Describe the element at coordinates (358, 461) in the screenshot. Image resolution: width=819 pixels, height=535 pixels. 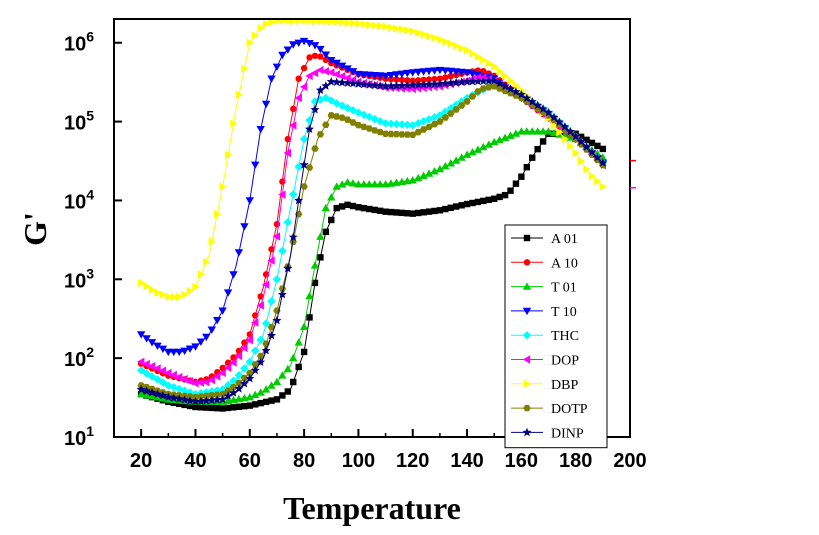
I see `x-tick-label: 100` at that location.